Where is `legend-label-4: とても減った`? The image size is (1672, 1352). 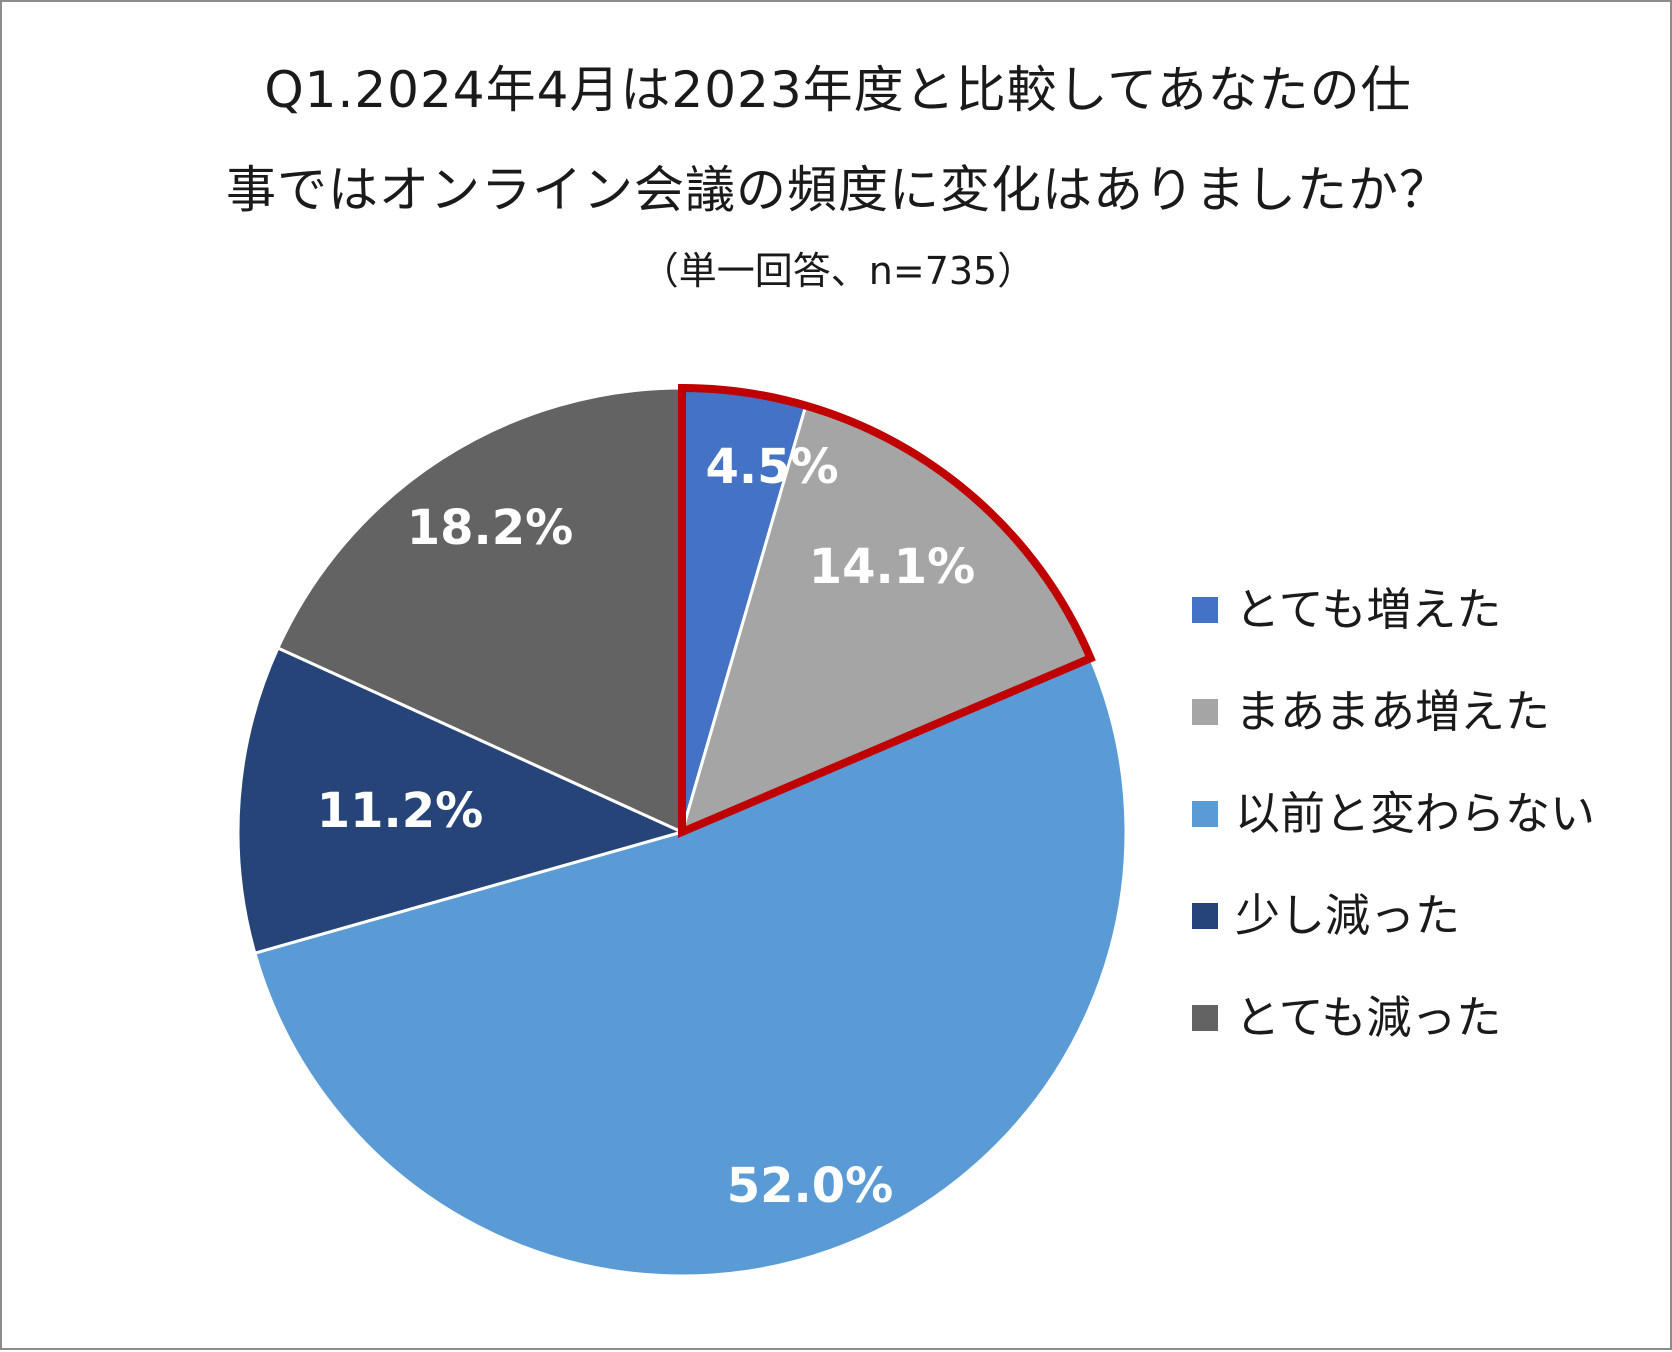 legend-label-4: とても減った is located at coordinates (1368, 1017).